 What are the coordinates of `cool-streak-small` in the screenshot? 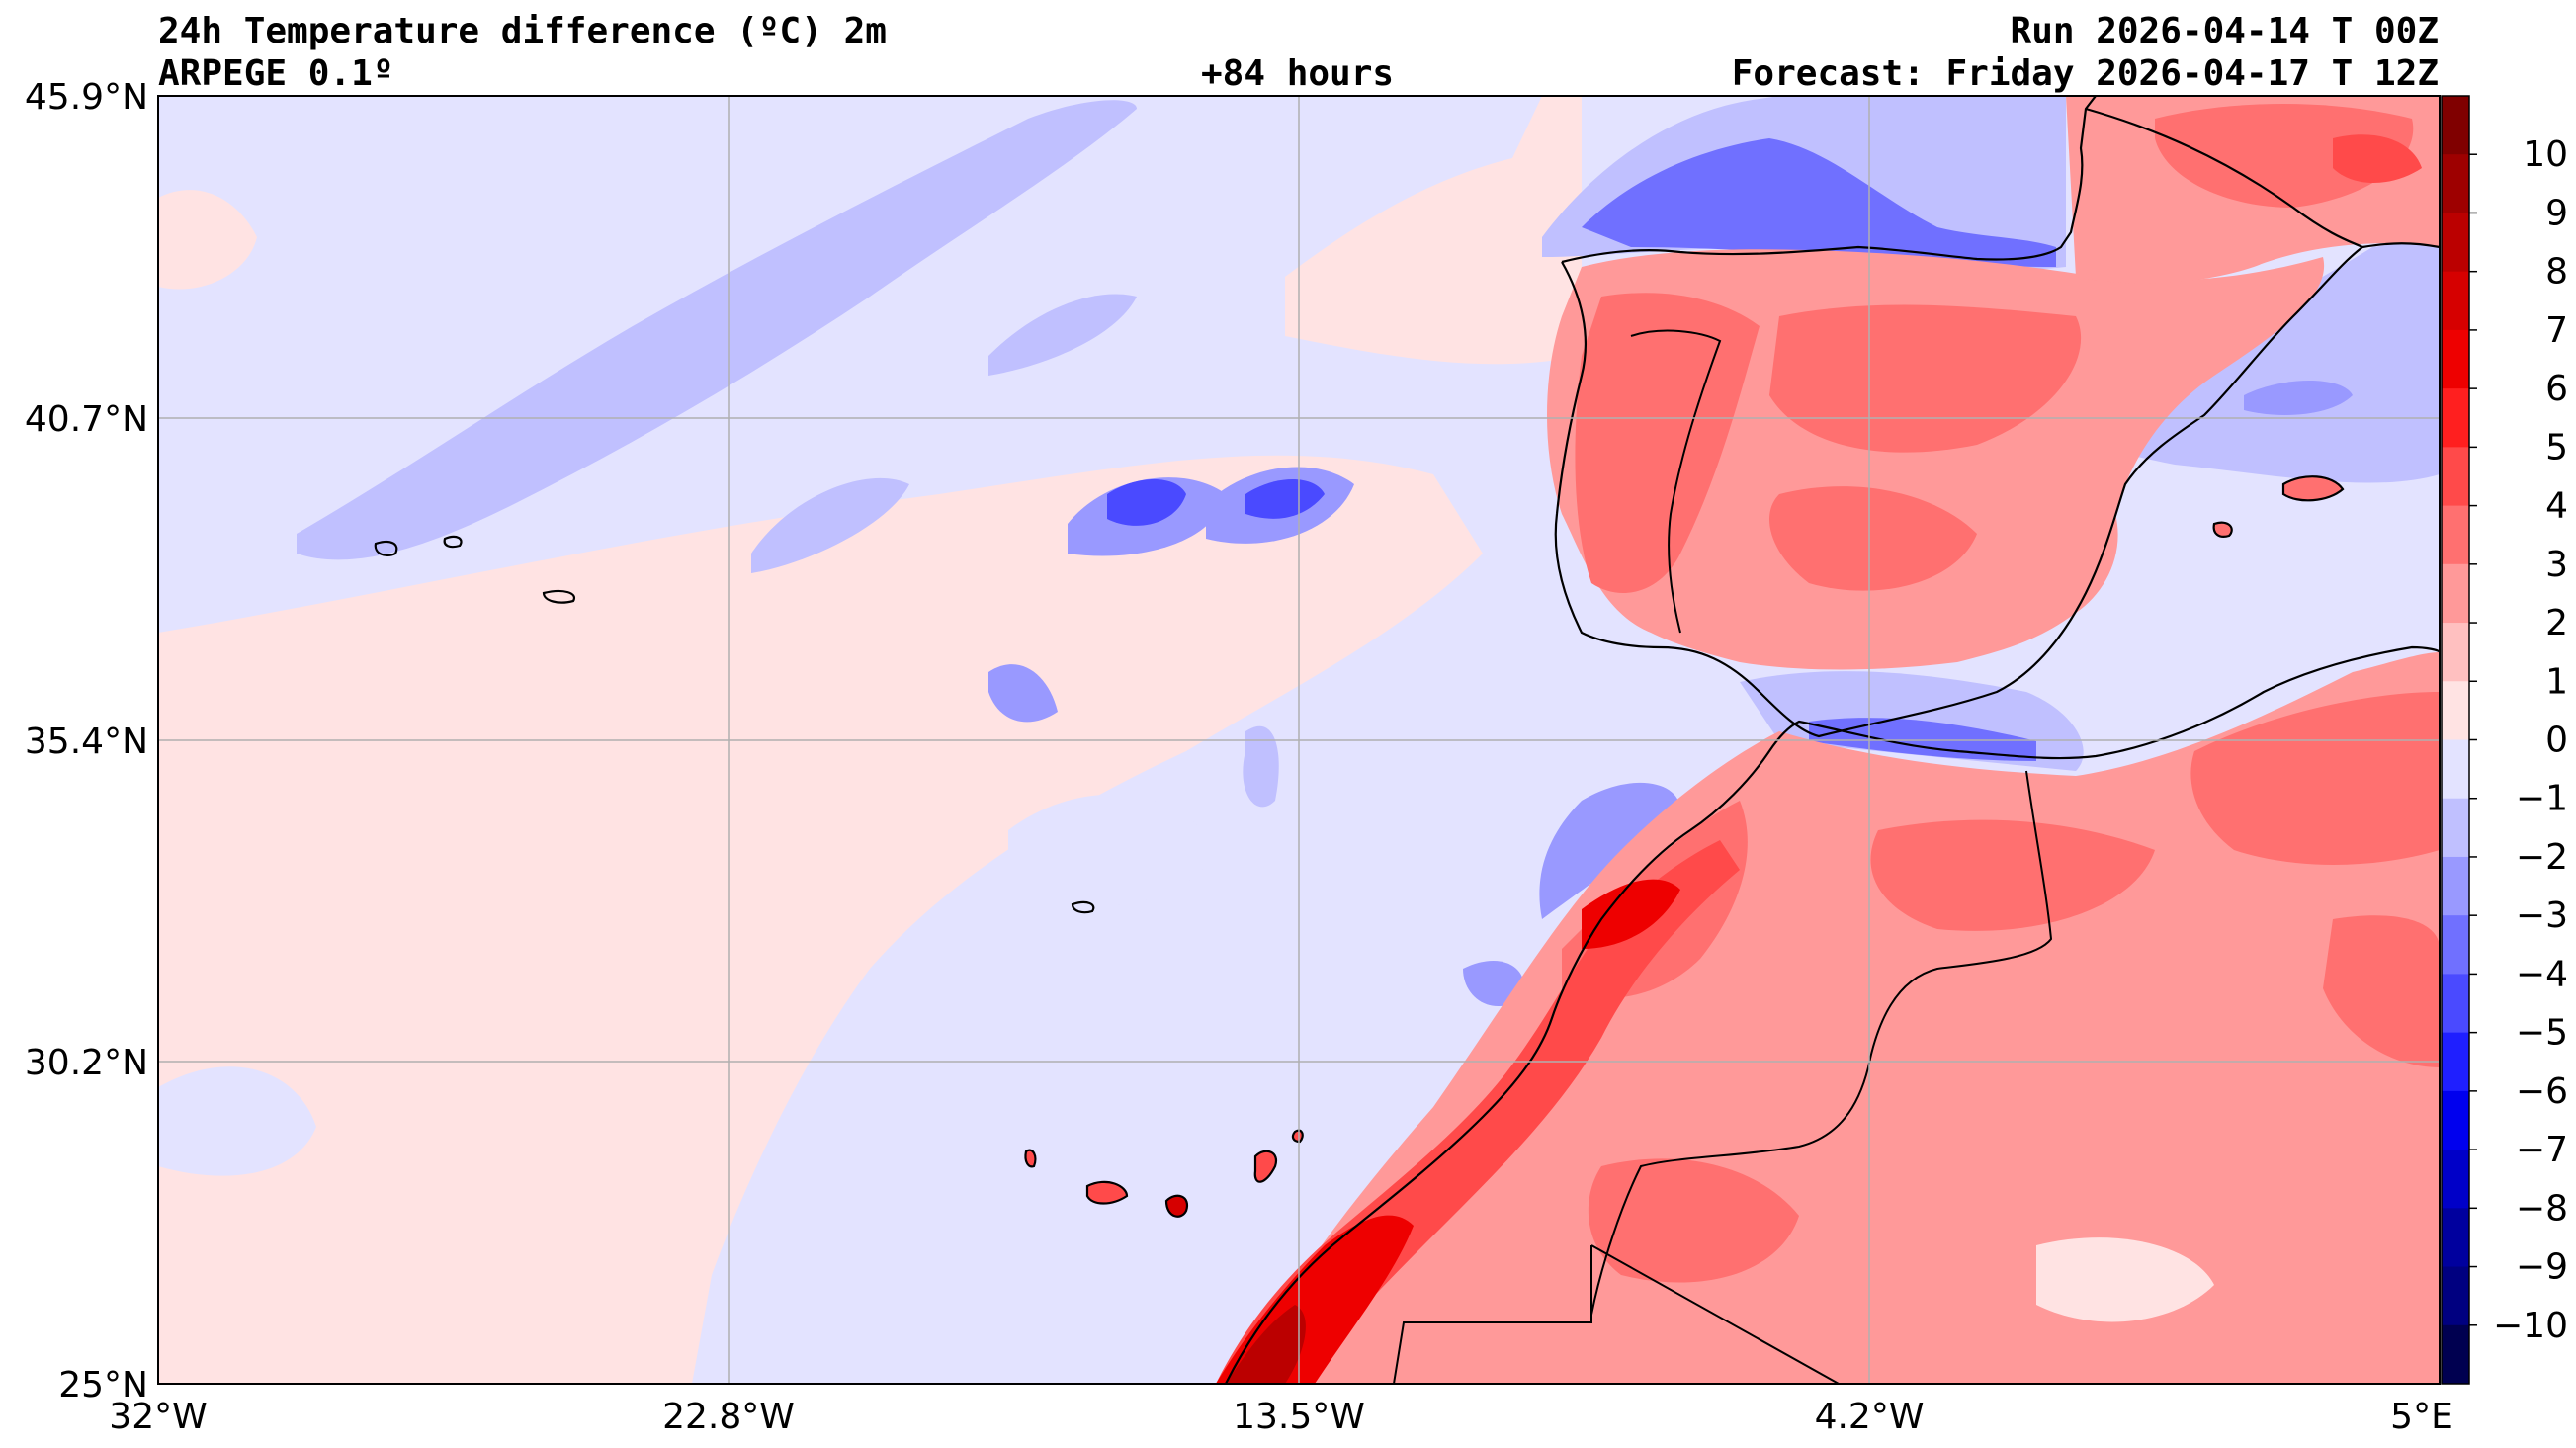 It's located at (1062, 335).